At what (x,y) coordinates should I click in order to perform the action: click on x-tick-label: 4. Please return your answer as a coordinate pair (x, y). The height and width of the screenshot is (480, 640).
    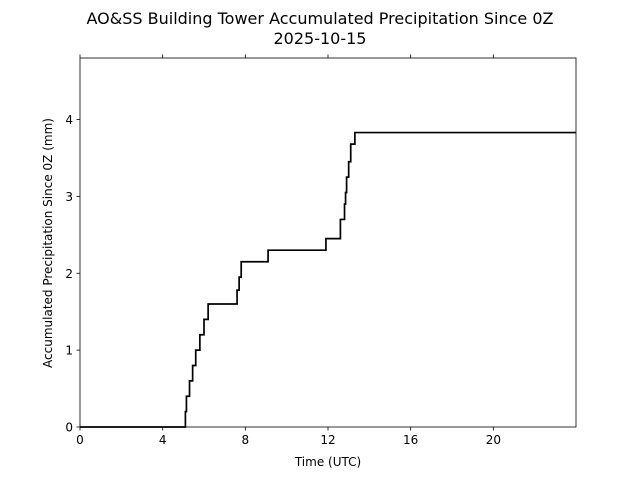
    Looking at the image, I should click on (163, 440).